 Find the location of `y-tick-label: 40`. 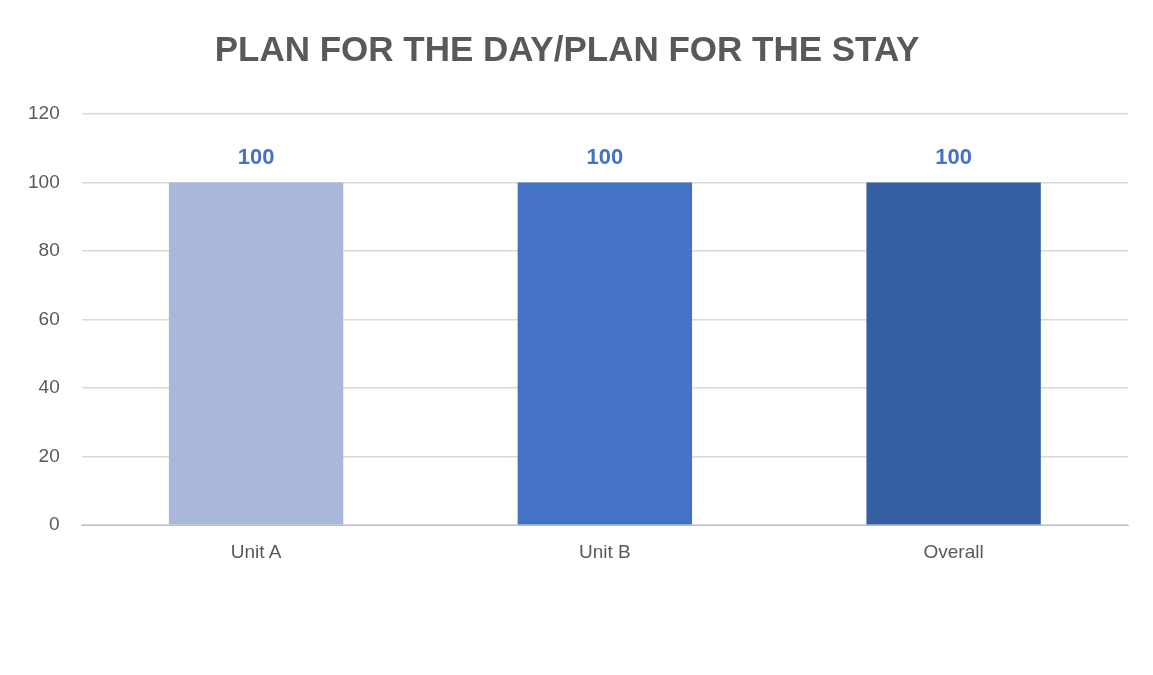

y-tick-label: 40 is located at coordinates (49, 387).